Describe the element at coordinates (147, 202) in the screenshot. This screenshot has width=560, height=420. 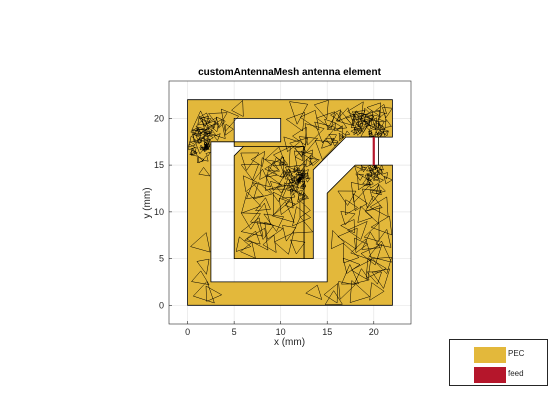
I see `y-axis-label: y (mm)` at that location.